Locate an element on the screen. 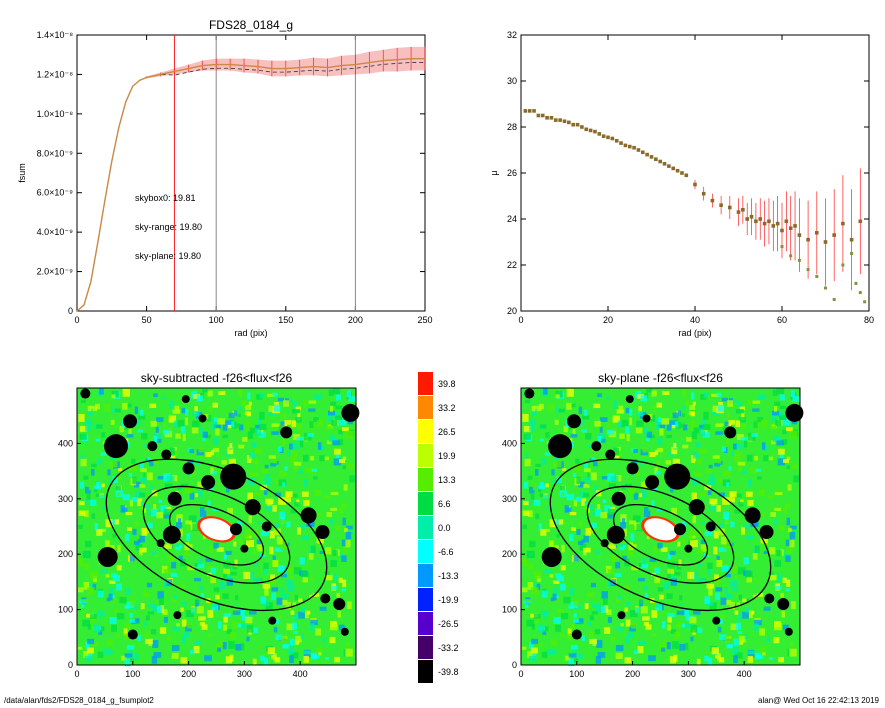 The width and height of the screenshot is (885, 708). colorbar-label: -13.3 is located at coordinates (448, 576).